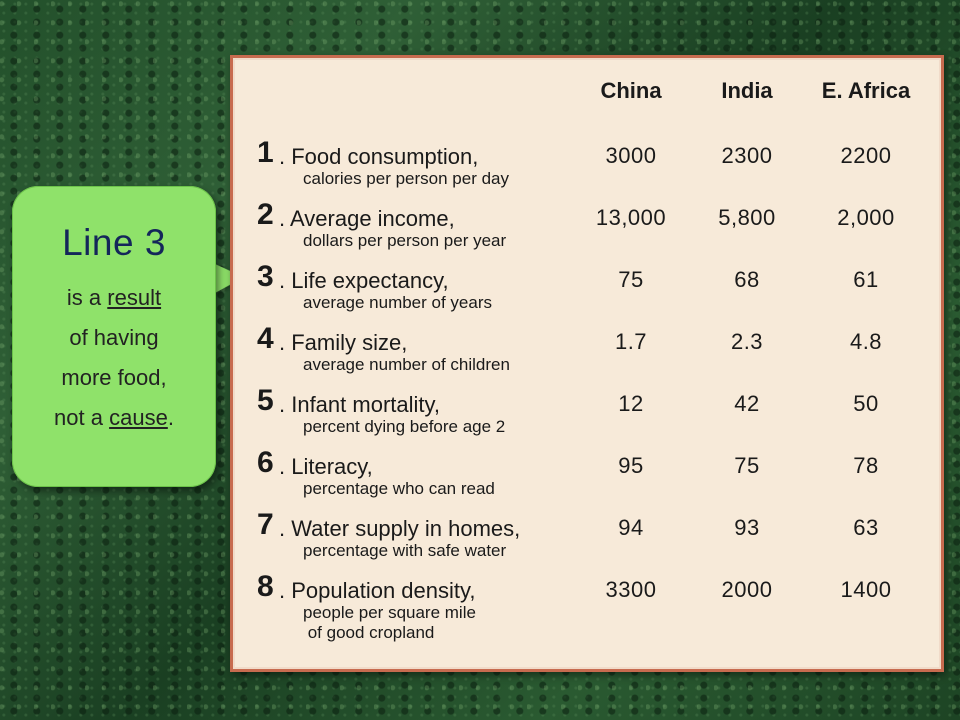 The width and height of the screenshot is (960, 720). I want to click on table-cell-china: 95, so click(631, 465).